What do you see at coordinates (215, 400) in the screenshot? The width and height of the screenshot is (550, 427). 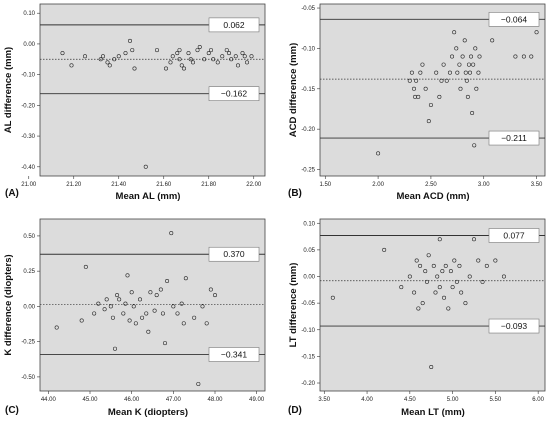 I see `x-tick-label: 48.00` at bounding box center [215, 400].